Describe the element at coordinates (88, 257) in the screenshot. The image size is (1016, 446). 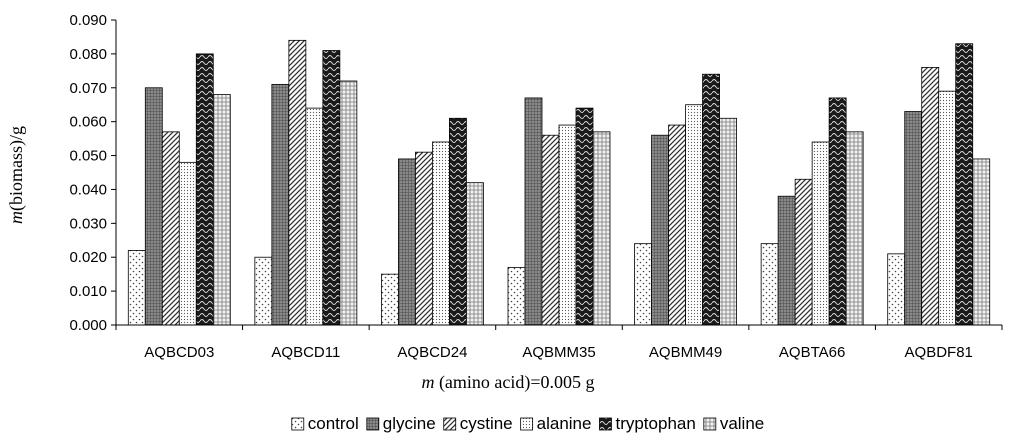
I see `y-tick-label: 0.020` at that location.